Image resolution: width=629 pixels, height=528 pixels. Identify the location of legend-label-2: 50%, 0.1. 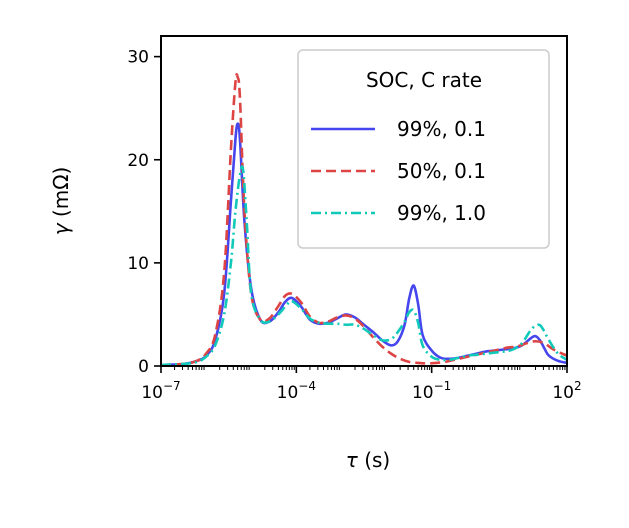
(441, 171).